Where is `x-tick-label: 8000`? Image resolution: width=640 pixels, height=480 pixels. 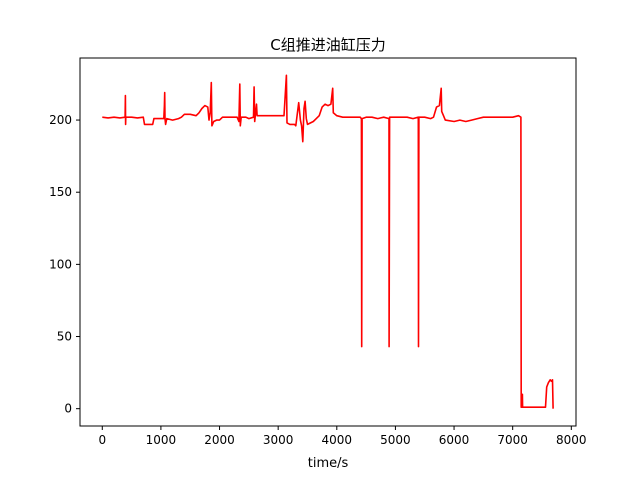 x-tick-label: 8000 is located at coordinates (571, 440).